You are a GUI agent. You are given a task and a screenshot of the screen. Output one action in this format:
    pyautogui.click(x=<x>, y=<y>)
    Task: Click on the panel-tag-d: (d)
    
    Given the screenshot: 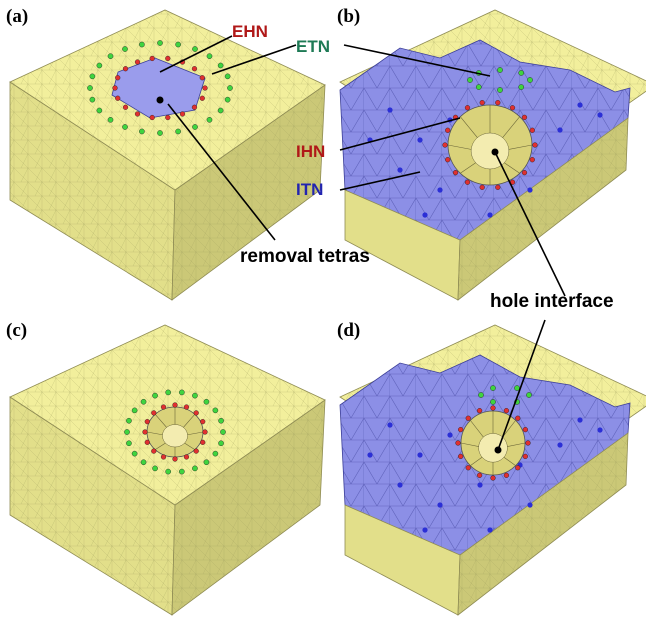 What is the action you would take?
    pyautogui.click(x=348, y=330)
    